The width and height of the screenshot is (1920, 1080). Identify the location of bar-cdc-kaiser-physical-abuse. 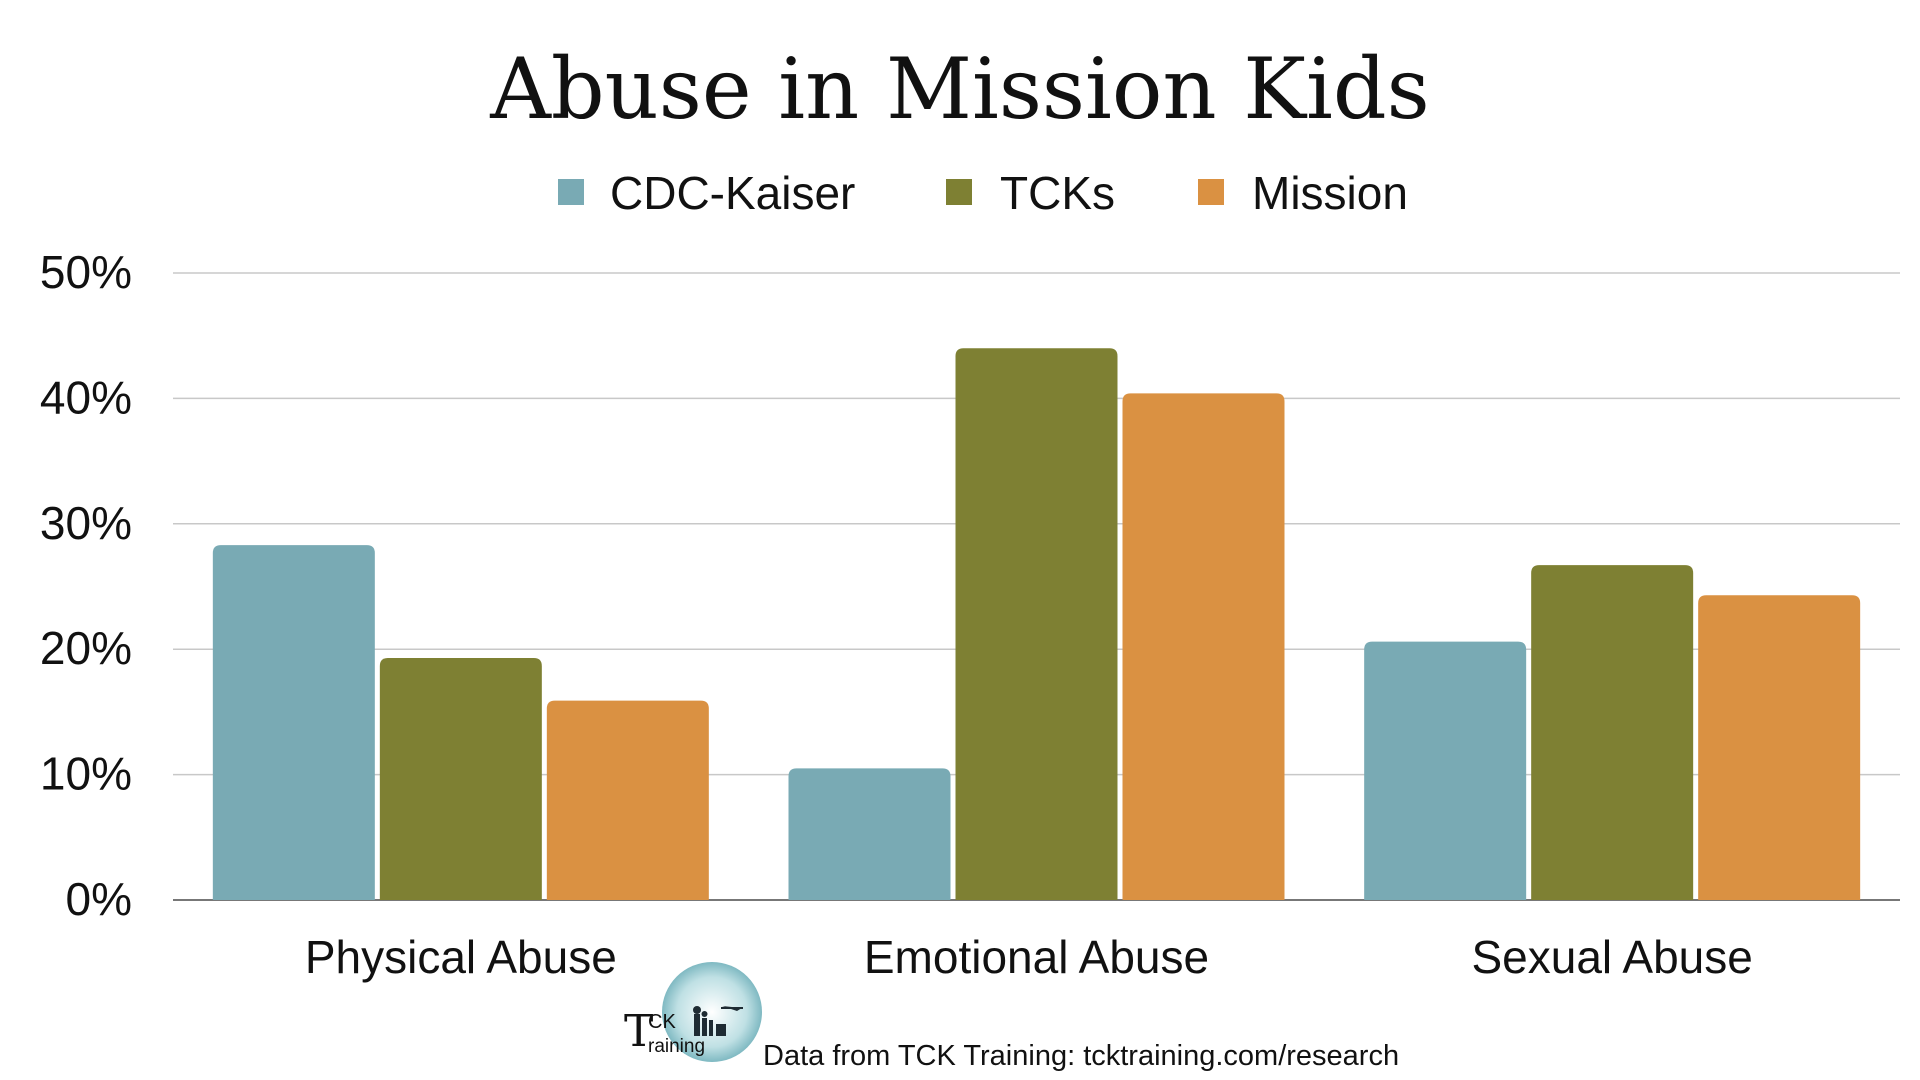
(293, 722).